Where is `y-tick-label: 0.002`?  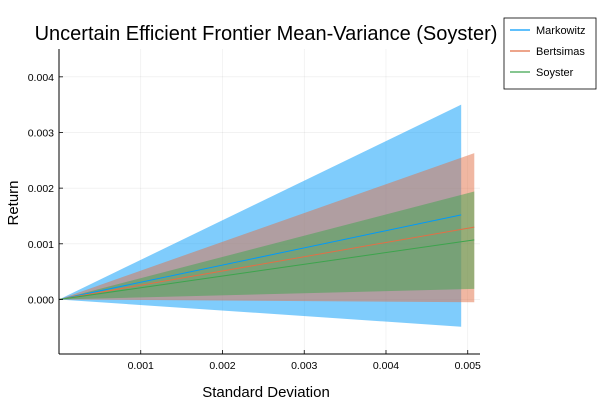 y-tick-label: 0.002 is located at coordinates (41, 189).